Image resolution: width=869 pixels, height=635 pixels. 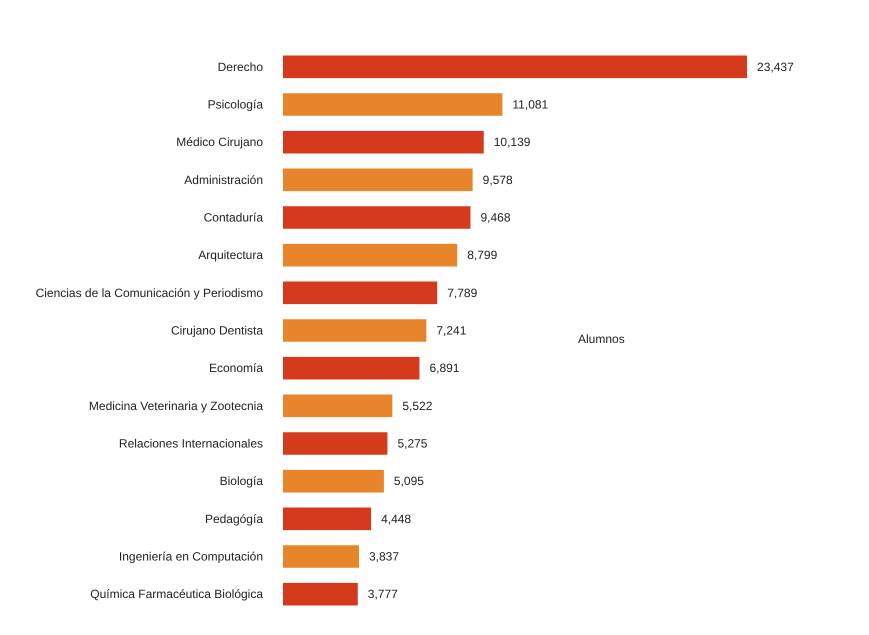 I want to click on data-label: 9,578, so click(x=497, y=179).